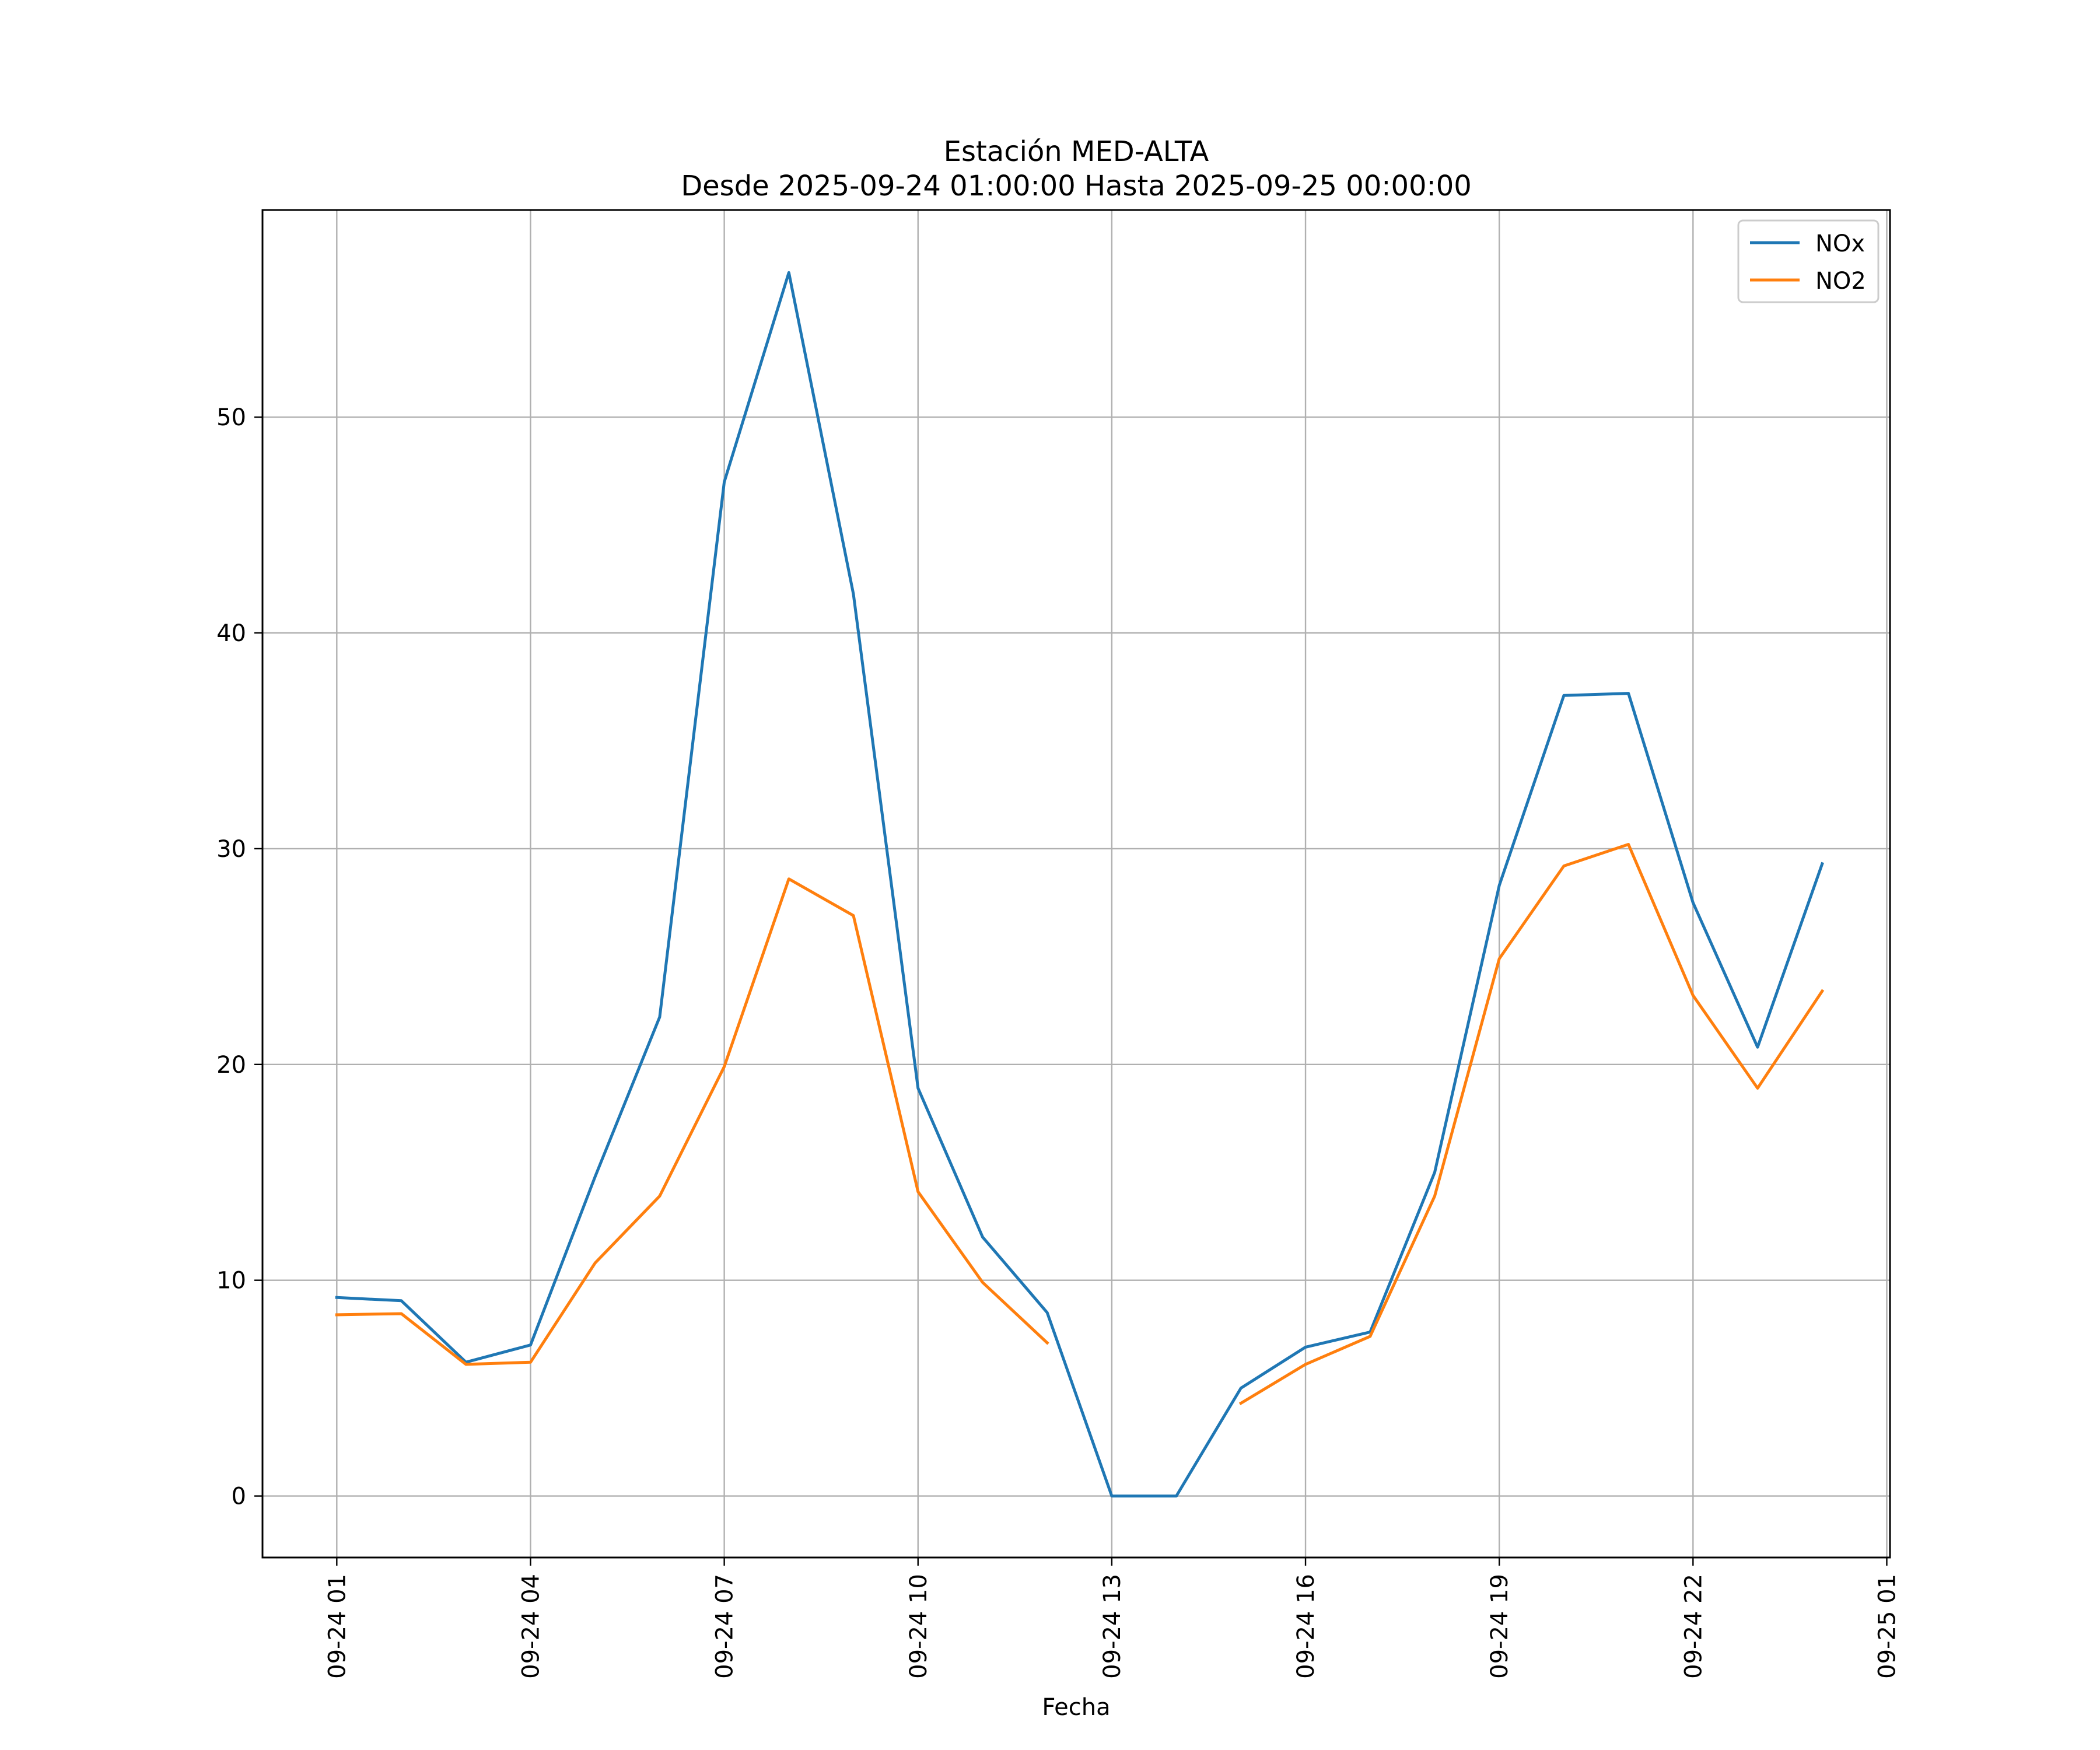 The image size is (2100, 1750). Describe the element at coordinates (231, 1281) in the screenshot. I see `y-tick-label: 10` at that location.